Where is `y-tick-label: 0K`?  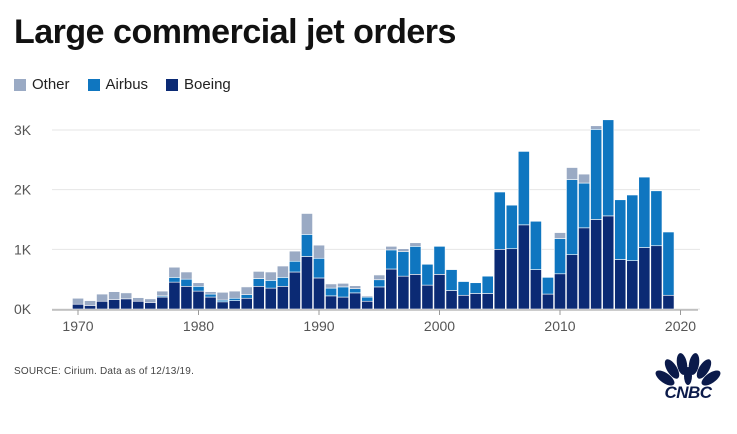
y-tick-label: 0K is located at coordinates (23, 309).